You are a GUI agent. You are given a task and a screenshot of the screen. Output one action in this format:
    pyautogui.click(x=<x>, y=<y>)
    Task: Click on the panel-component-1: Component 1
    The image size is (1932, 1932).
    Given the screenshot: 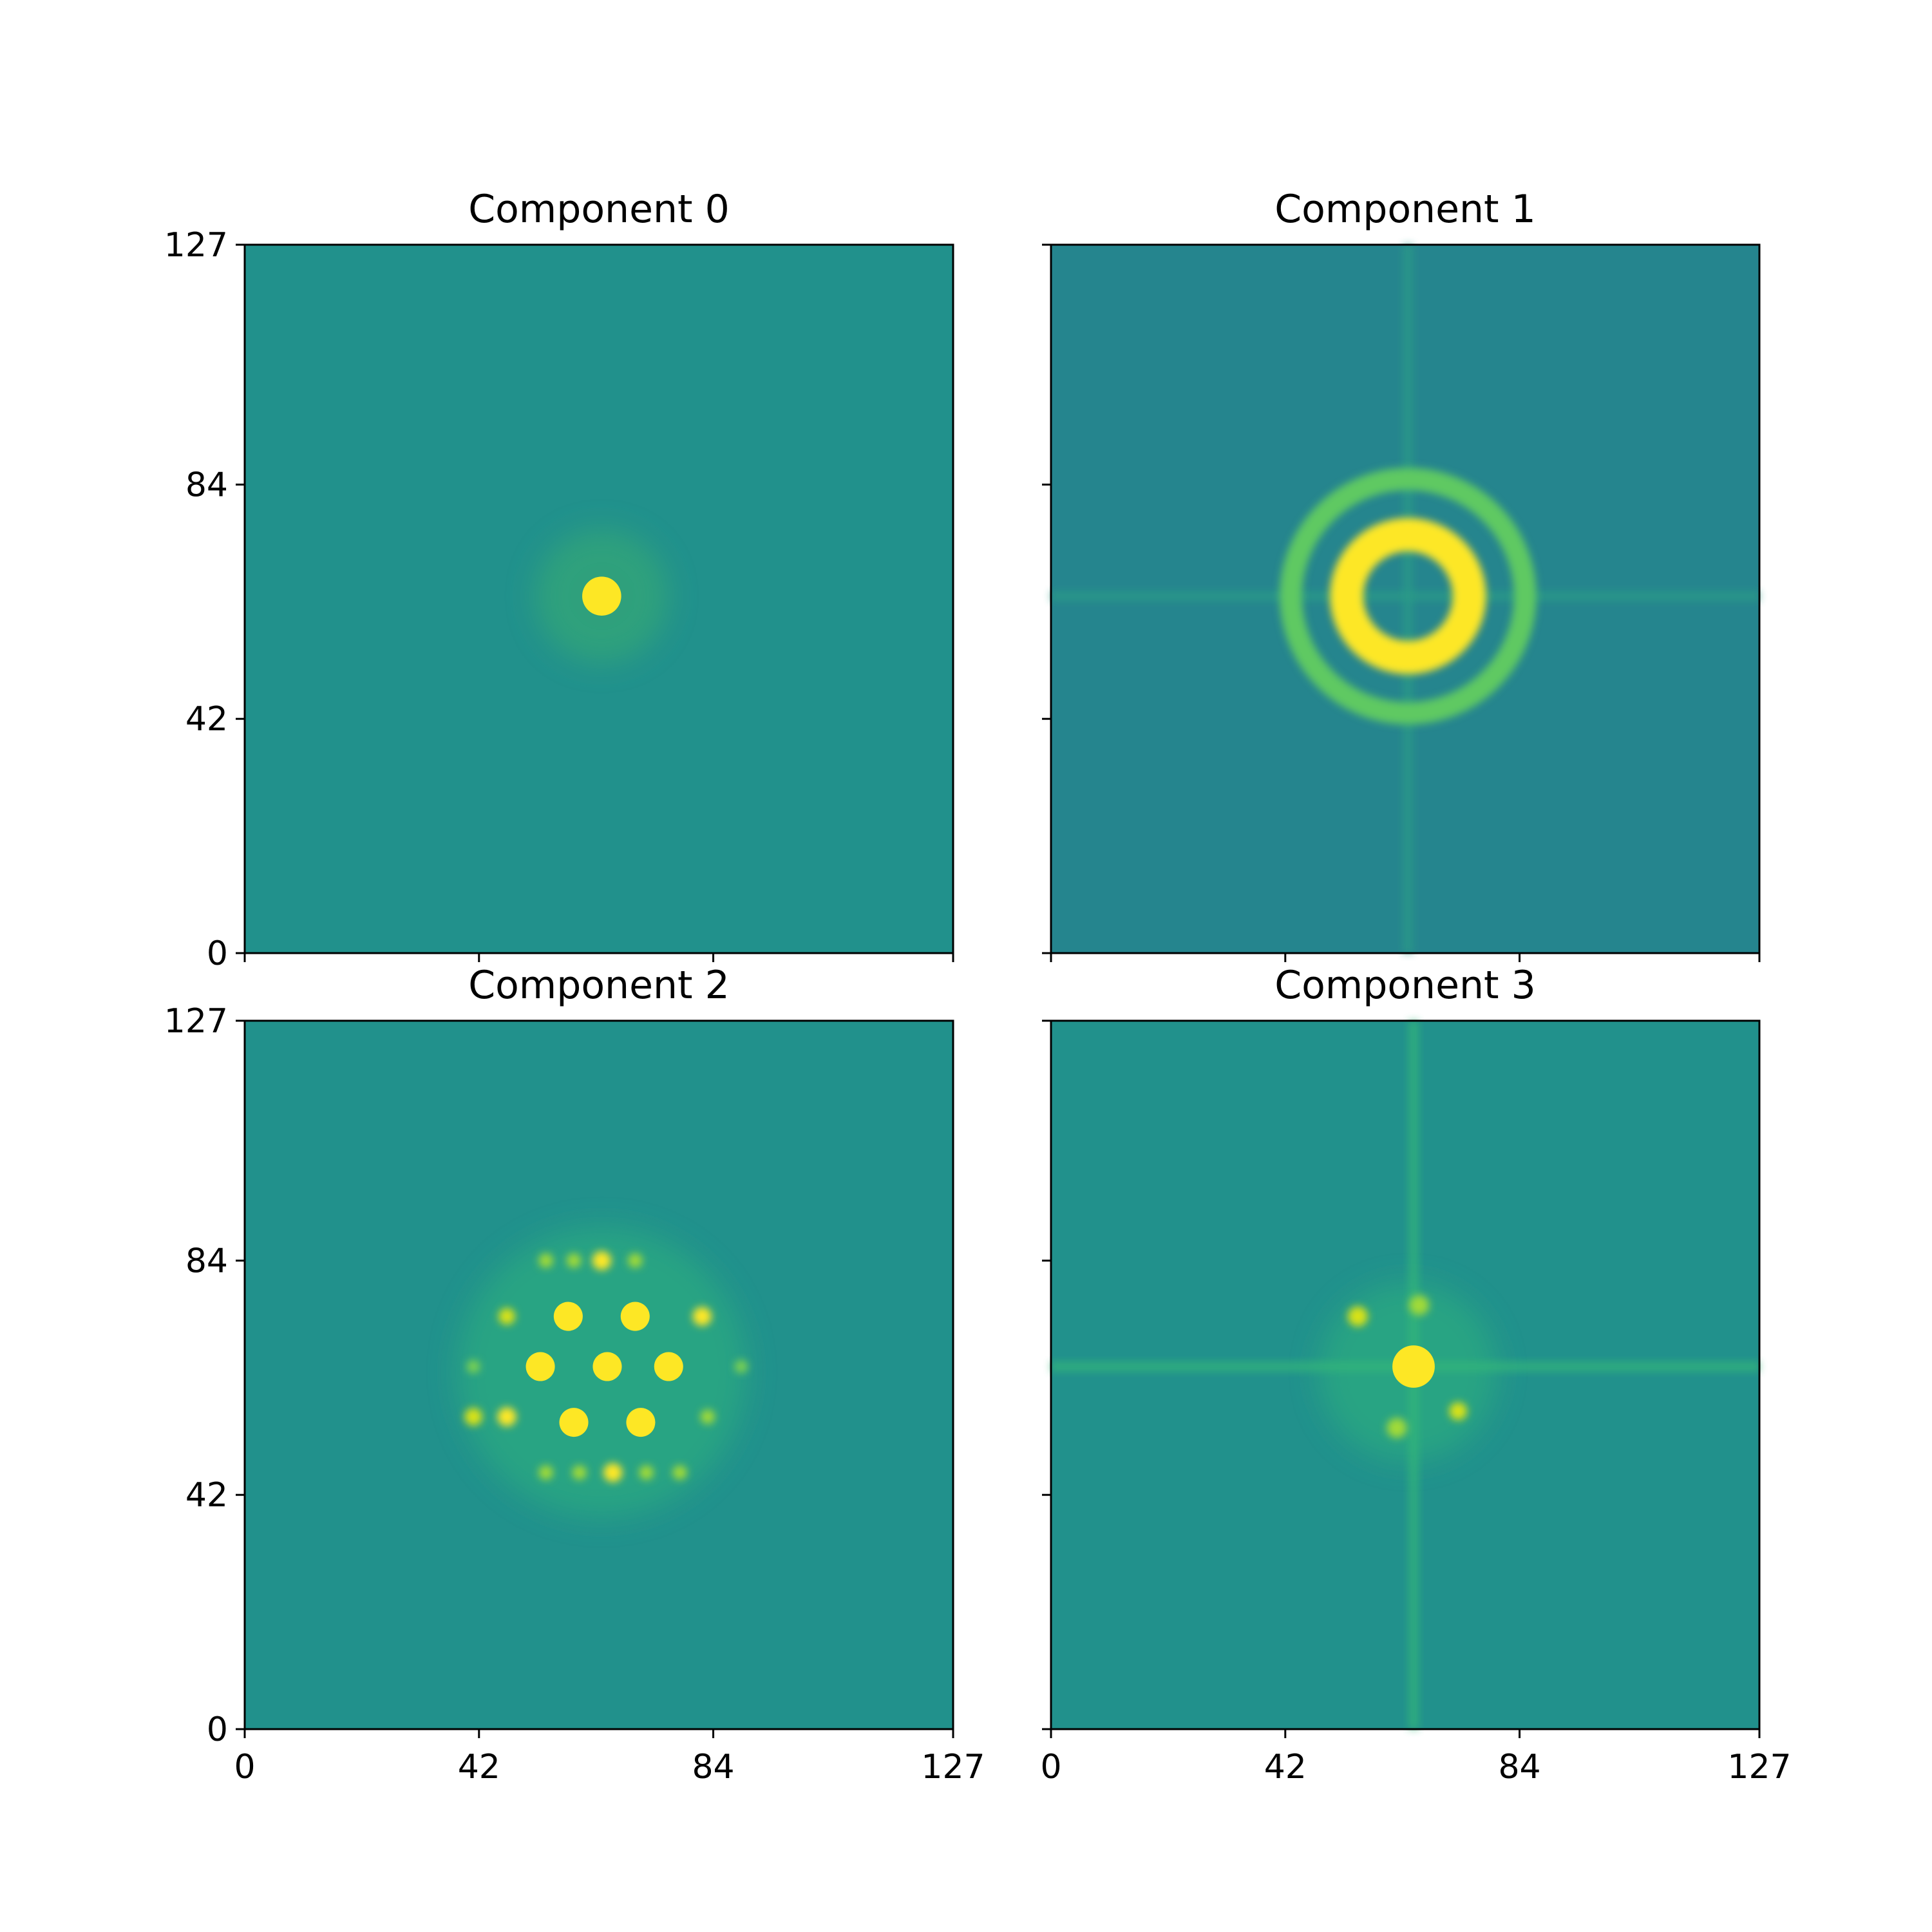 What is the action you would take?
    pyautogui.click(x=1401, y=574)
    